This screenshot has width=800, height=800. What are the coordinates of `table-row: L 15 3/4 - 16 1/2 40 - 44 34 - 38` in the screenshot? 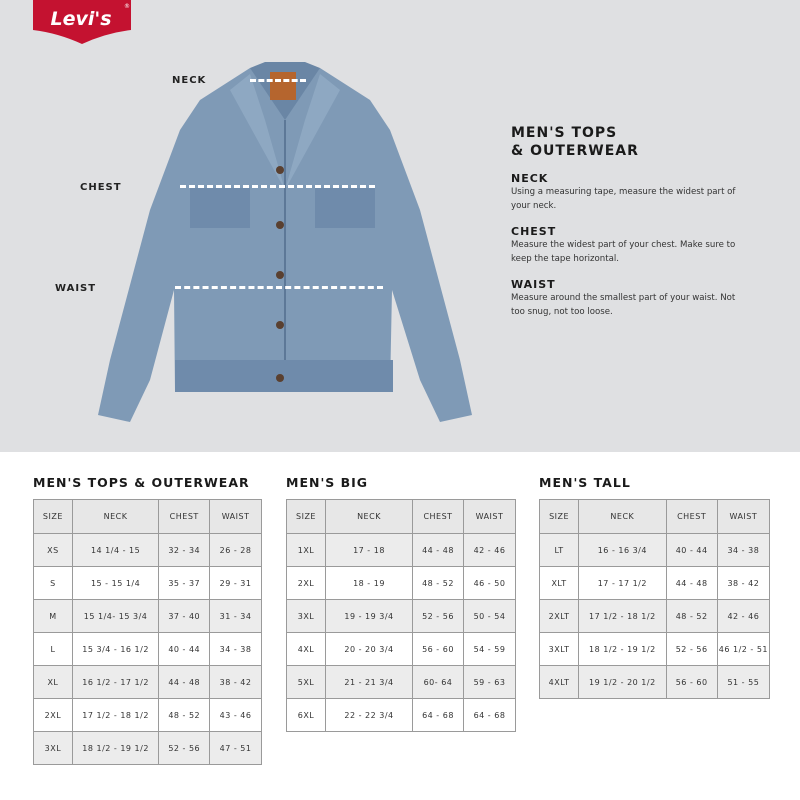 It's located at (147, 649).